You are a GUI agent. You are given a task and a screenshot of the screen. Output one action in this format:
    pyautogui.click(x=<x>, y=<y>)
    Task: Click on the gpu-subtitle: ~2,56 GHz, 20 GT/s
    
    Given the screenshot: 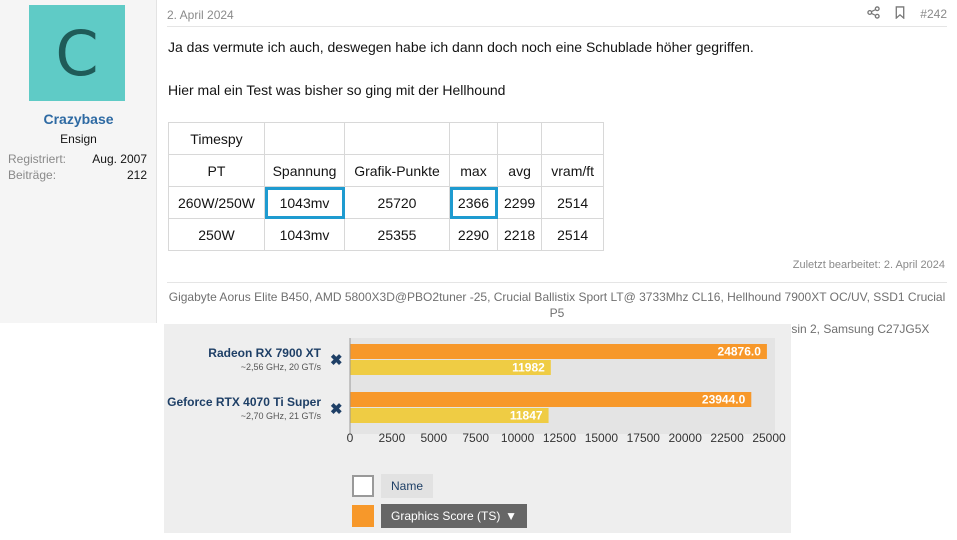 What is the action you would take?
    pyautogui.click(x=280, y=367)
    